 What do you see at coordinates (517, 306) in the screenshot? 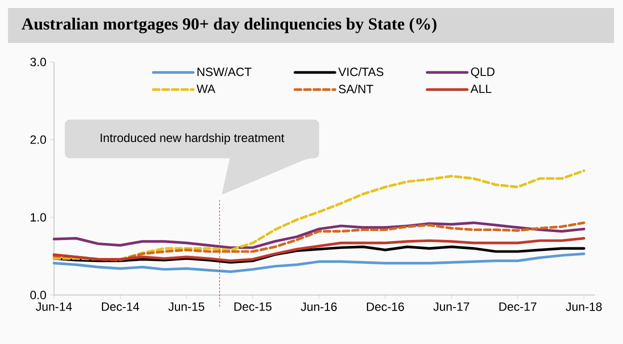
I see `x-tick-label: Dec-17` at bounding box center [517, 306].